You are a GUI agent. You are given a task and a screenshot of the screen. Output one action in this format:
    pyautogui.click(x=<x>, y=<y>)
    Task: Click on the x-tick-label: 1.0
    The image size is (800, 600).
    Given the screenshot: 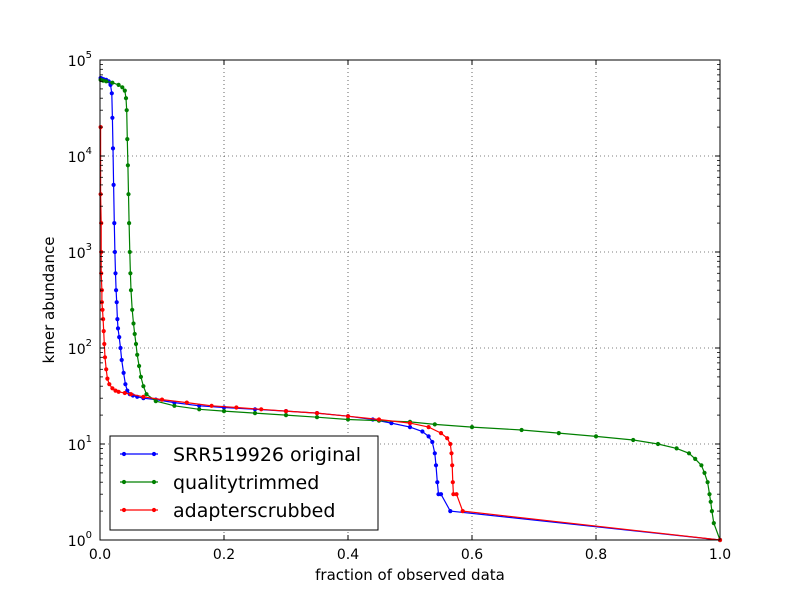 What is the action you would take?
    pyautogui.click(x=720, y=555)
    